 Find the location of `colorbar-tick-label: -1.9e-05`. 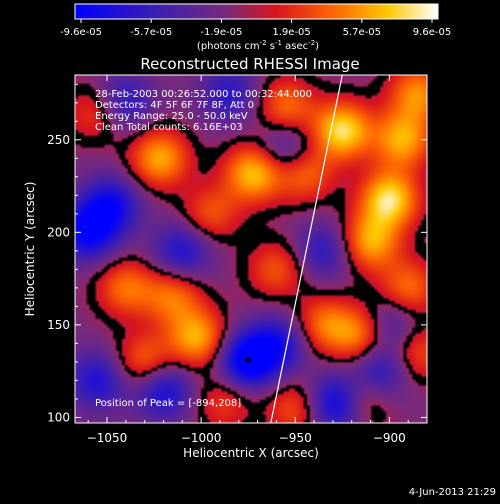

colorbar-tick-label: -1.9e-05 is located at coordinates (221, 32).